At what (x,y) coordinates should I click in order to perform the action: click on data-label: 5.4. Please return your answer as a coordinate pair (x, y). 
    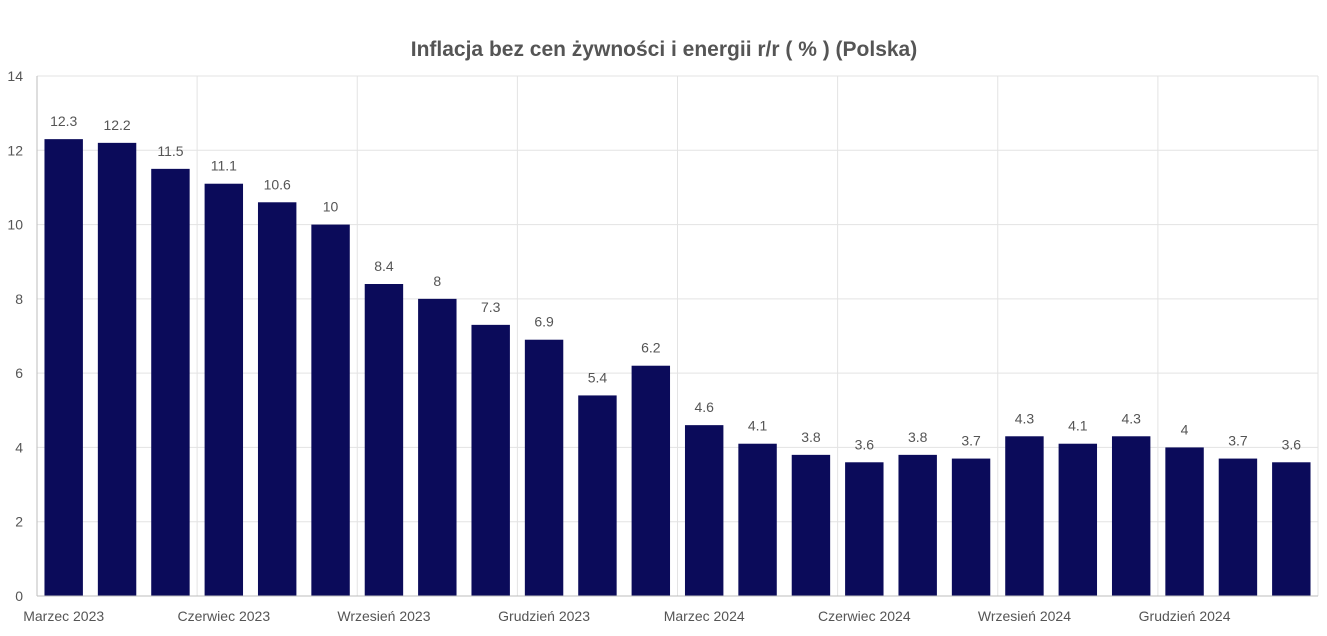
    Looking at the image, I should click on (598, 377).